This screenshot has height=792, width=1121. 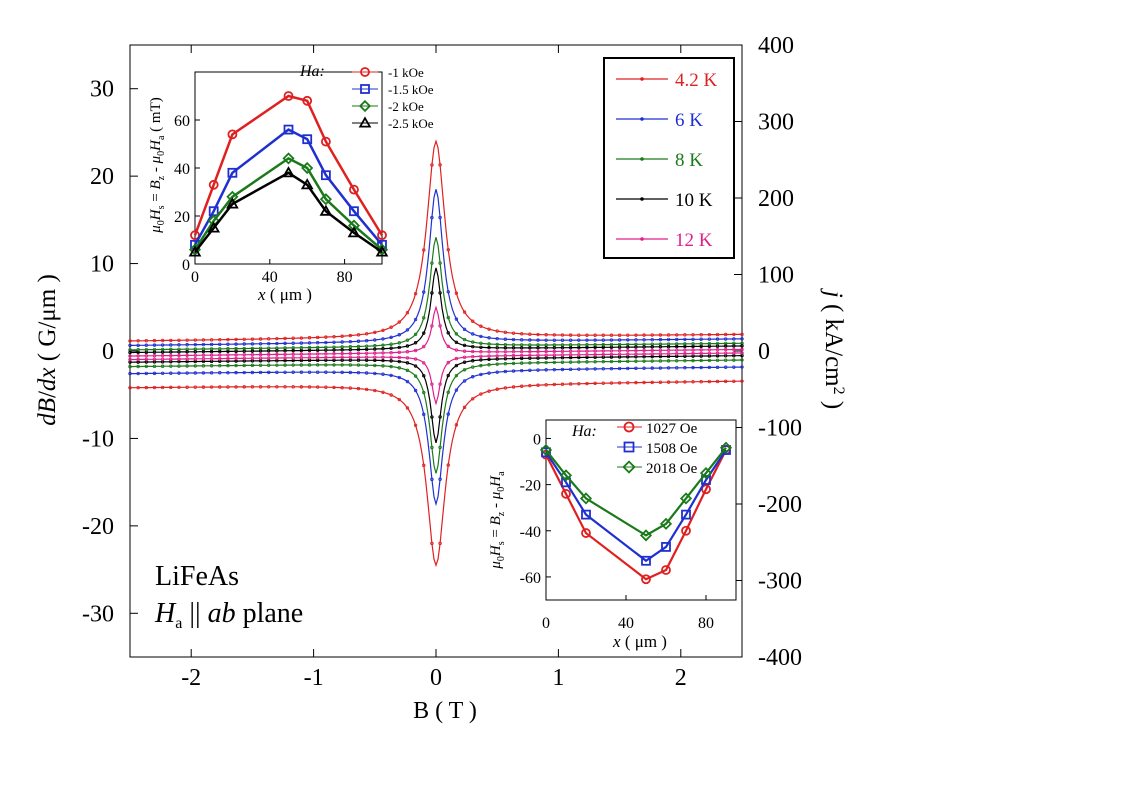 What do you see at coordinates (406, 72) in the screenshot?
I see `inset1-legend-label: -1 kOe` at bounding box center [406, 72].